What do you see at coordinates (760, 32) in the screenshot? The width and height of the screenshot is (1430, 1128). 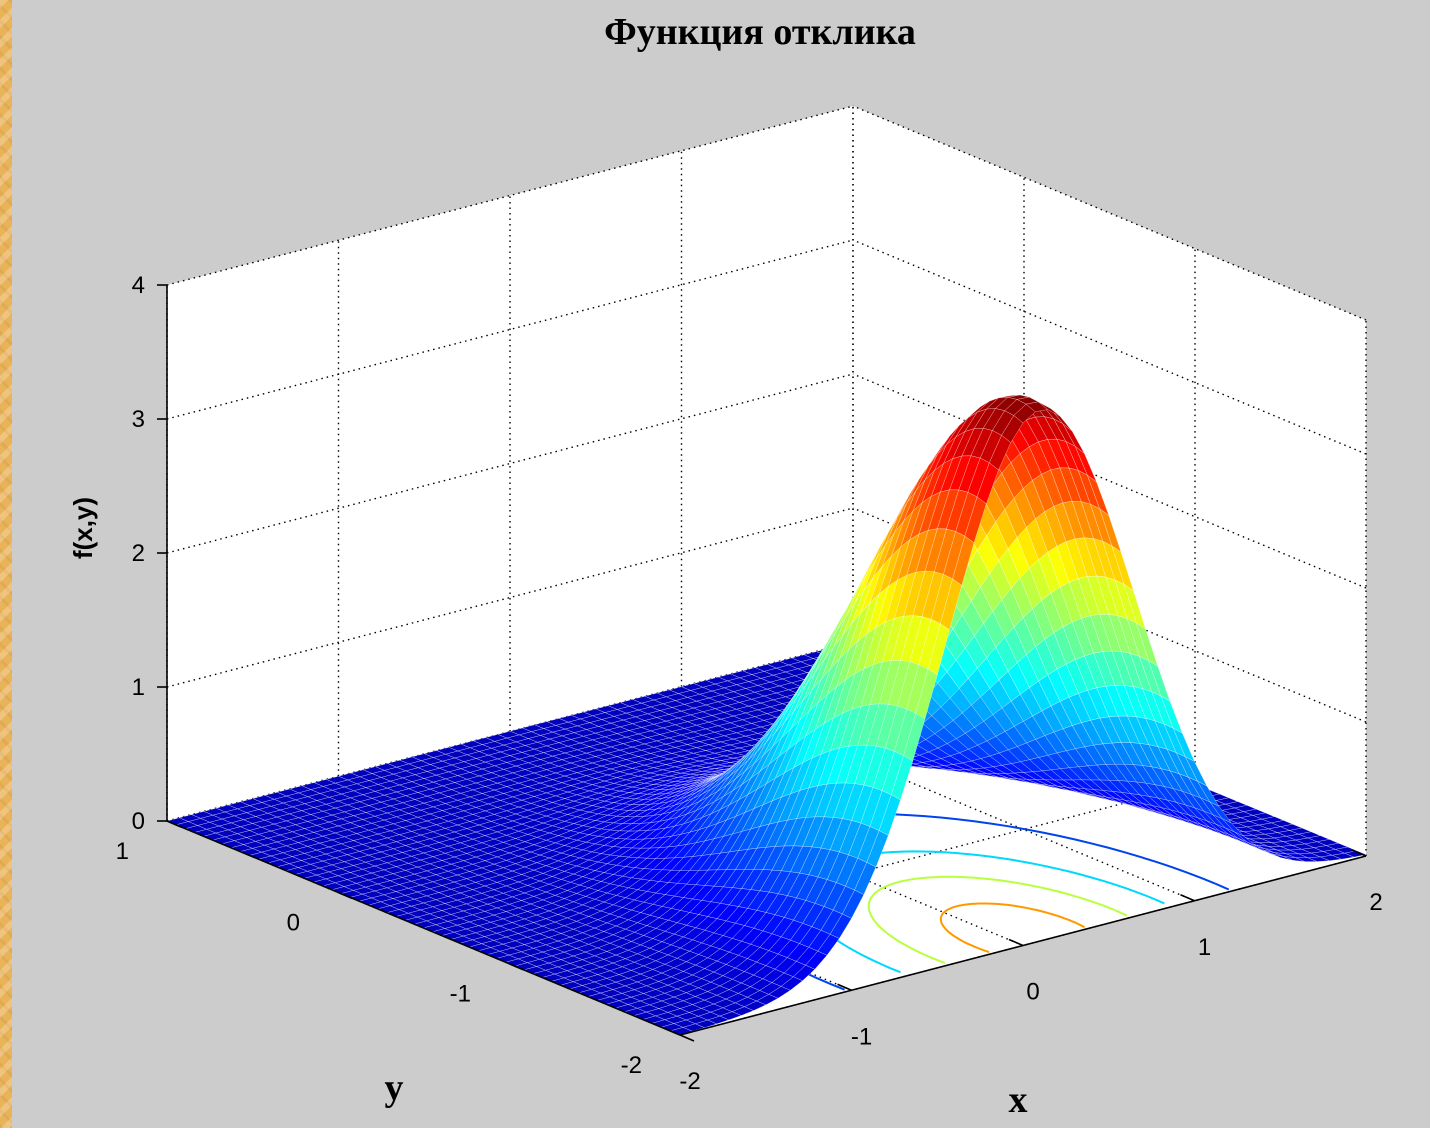 I see `chart-title: Функция отклика` at bounding box center [760, 32].